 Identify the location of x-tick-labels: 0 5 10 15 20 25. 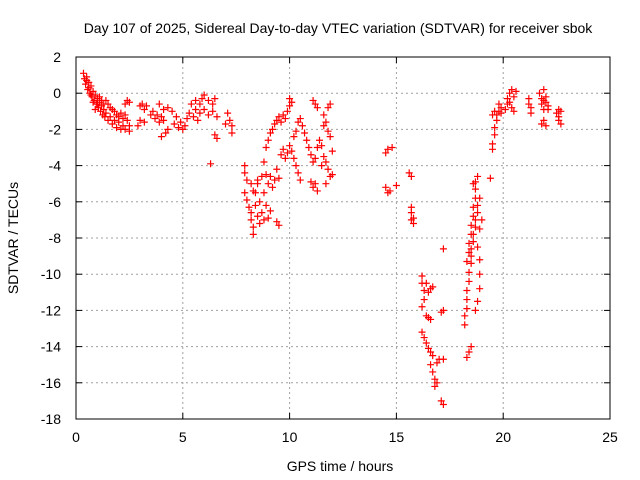
(345, 437).